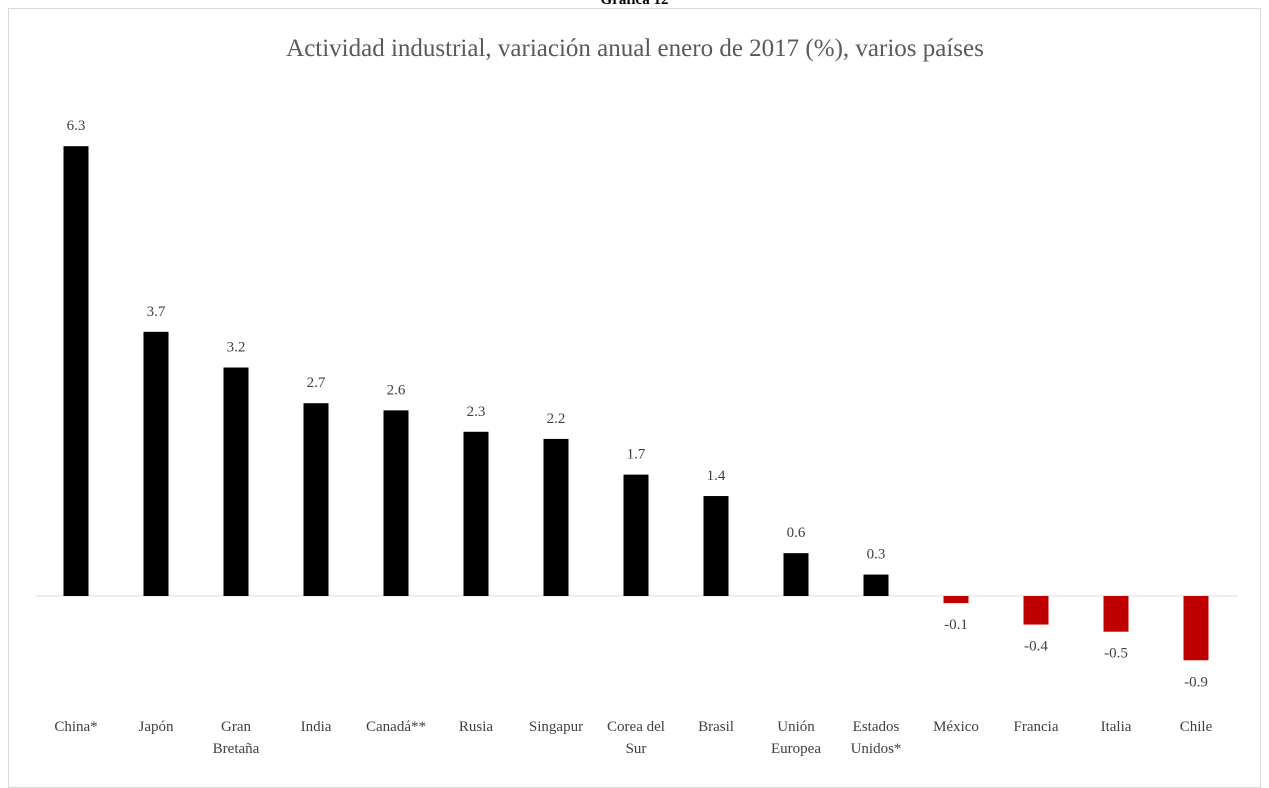 The width and height of the screenshot is (1269, 788). What do you see at coordinates (236, 738) in the screenshot?
I see `x-tick-label: Gran Bretaña` at bounding box center [236, 738].